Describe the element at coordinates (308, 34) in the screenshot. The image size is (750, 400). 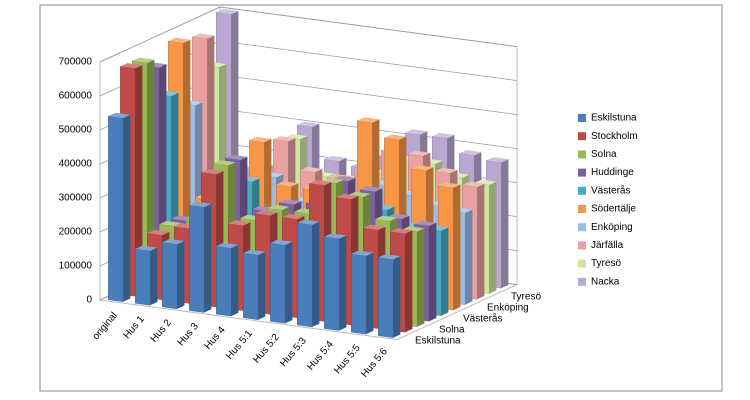
I see `grid-line` at that location.